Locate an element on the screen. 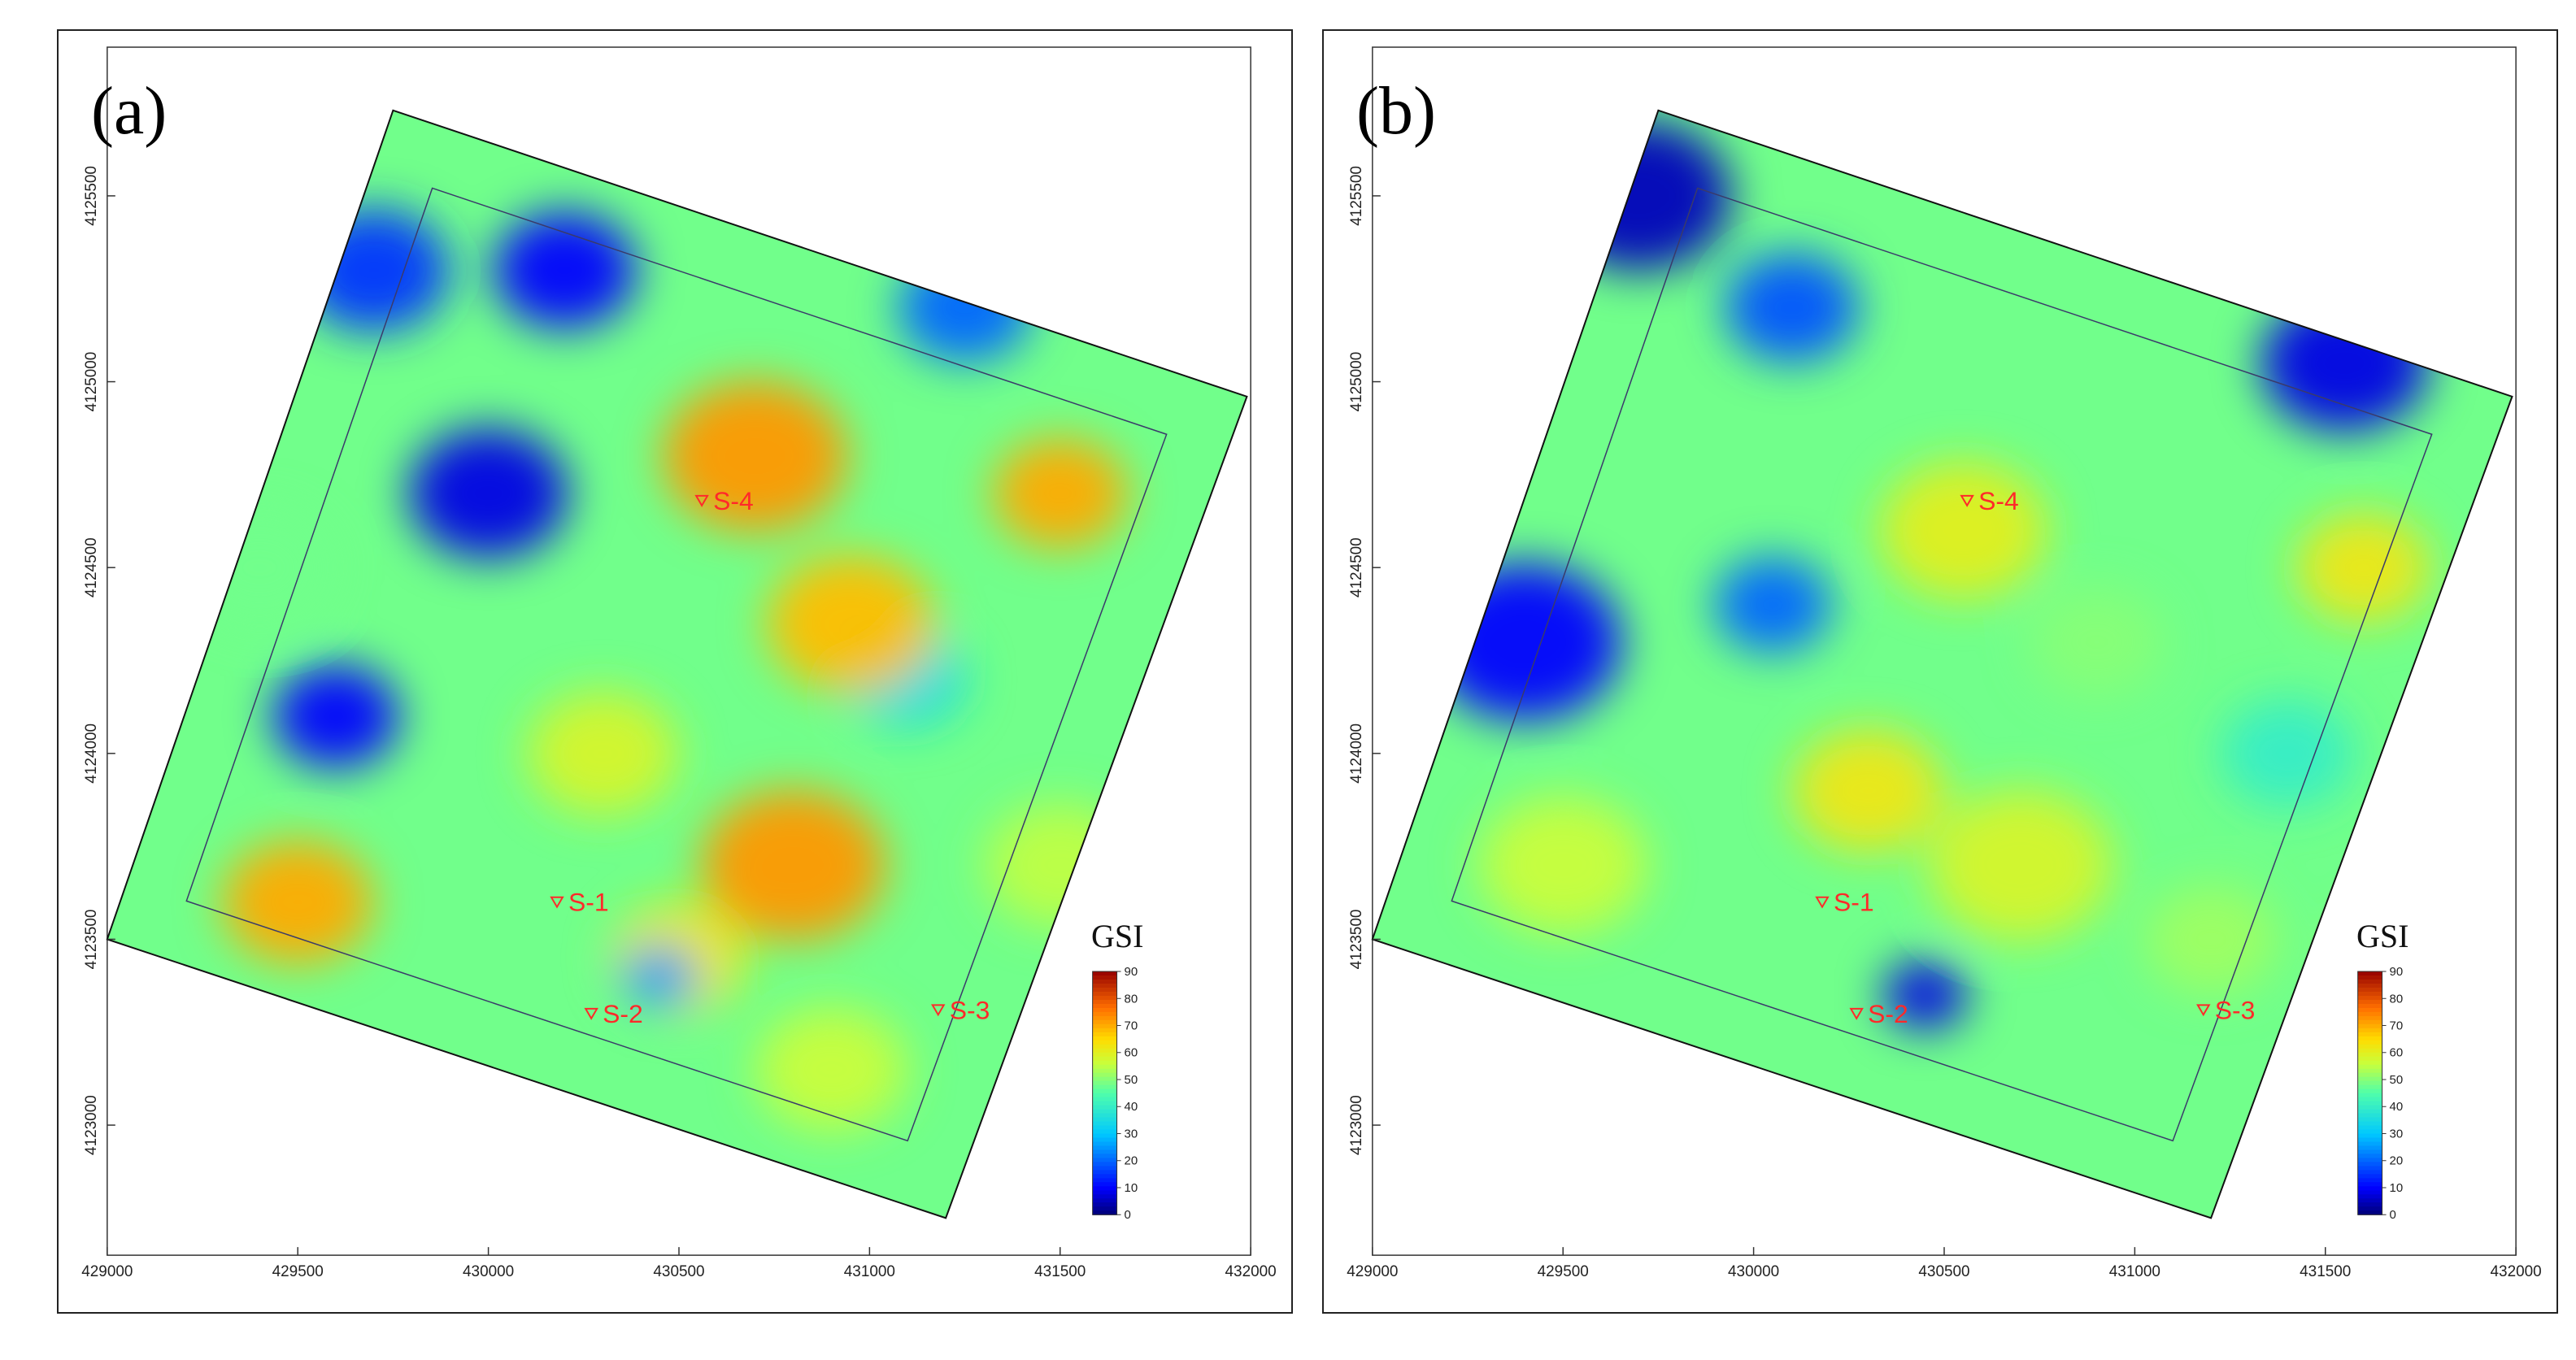  colorbar-tick-label: 60 is located at coordinates (1132, 1053).